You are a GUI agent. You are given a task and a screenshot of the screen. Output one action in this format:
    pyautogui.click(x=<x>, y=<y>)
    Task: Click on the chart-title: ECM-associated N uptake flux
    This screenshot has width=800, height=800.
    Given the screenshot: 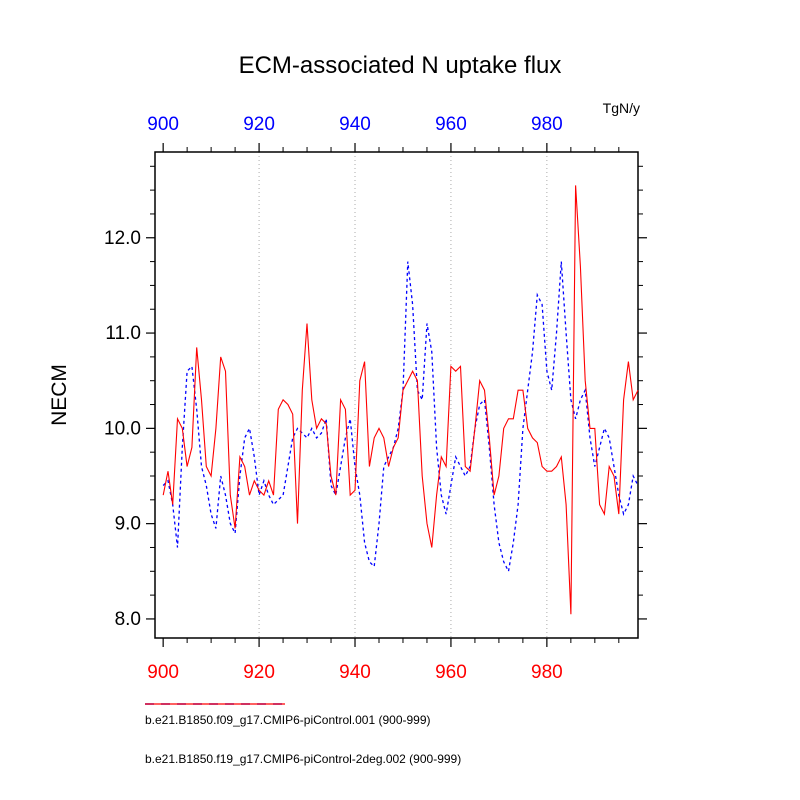 What is the action you would take?
    pyautogui.click(x=400, y=65)
    